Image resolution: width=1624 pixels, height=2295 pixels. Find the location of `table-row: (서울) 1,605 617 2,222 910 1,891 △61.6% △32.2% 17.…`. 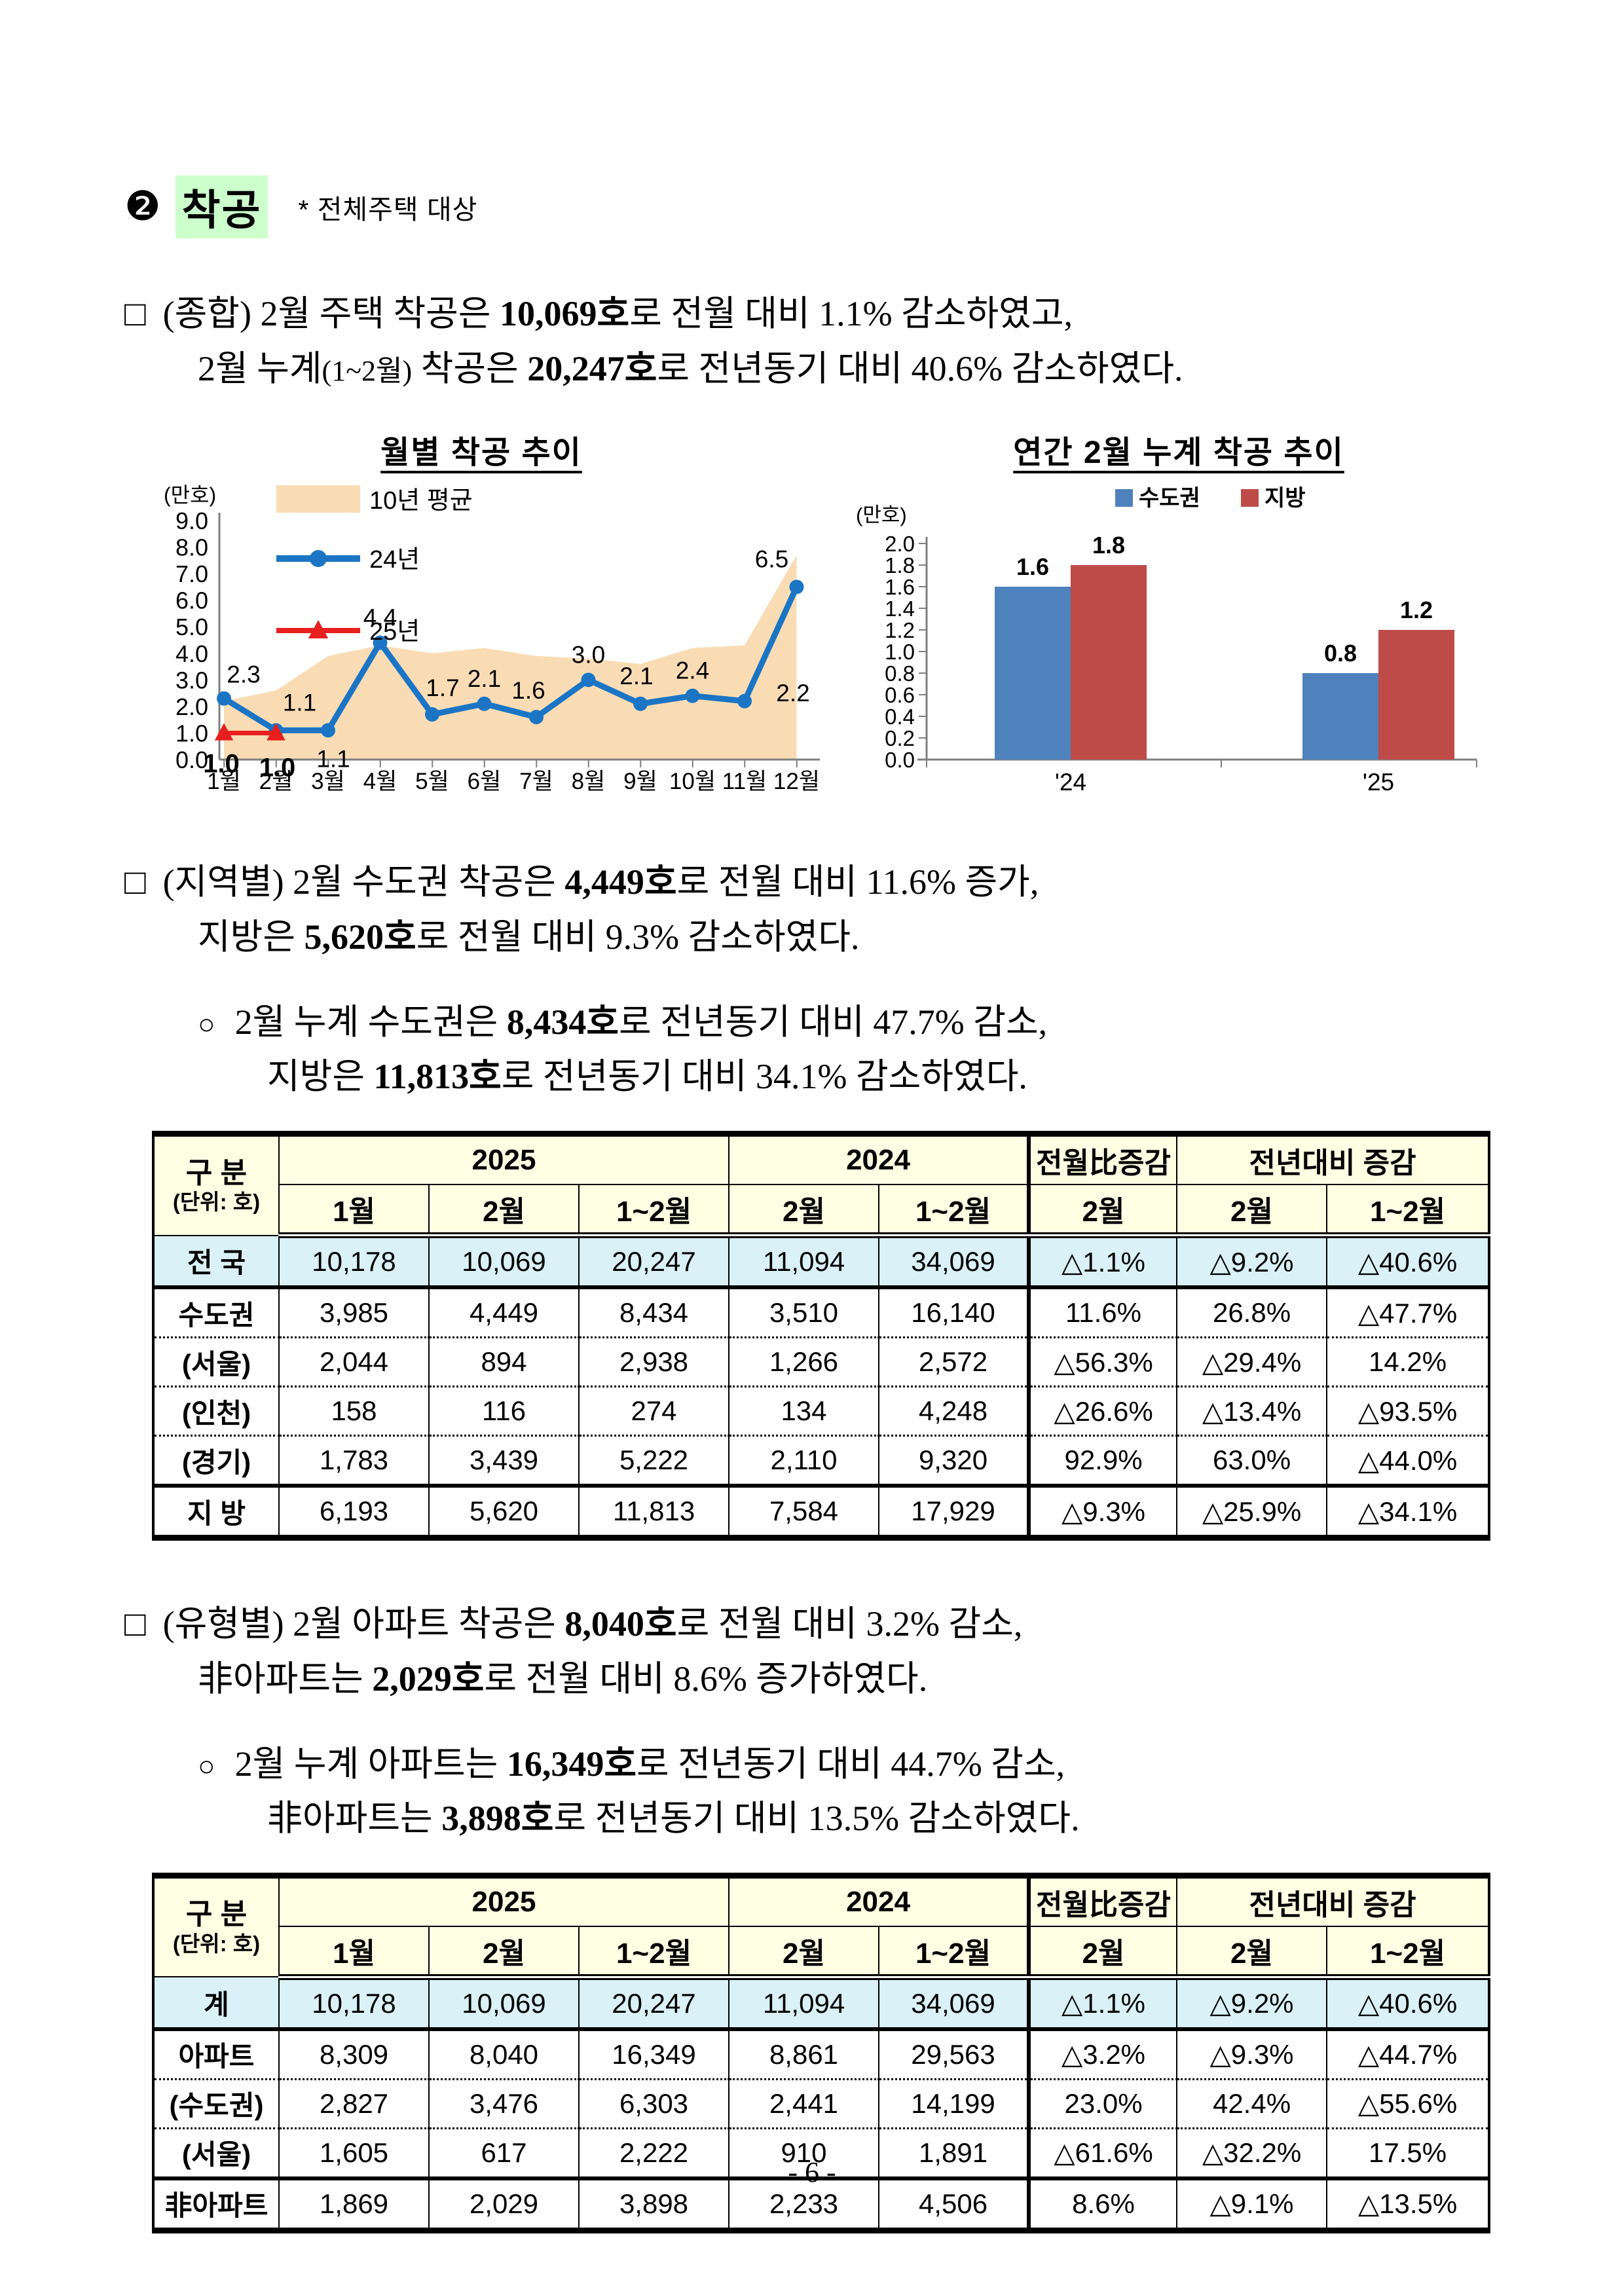

table-row: (서울) 1,605 617 2,222 910 1,891 △61.6% △32.2% 17.… is located at coordinates (821, 2153).